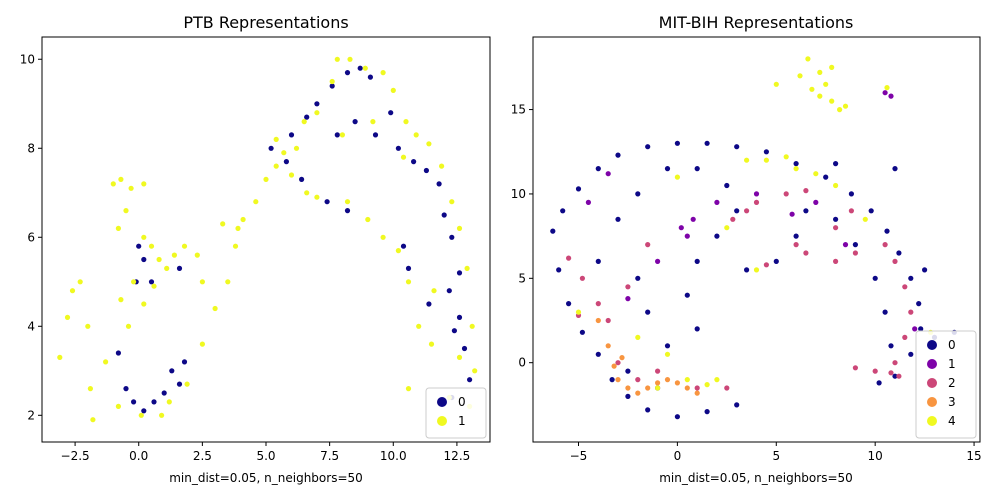 The width and height of the screenshot is (1000, 500). Describe the element at coordinates (31, 148) in the screenshot. I see `ptb-y-tick-label: 8` at that location.